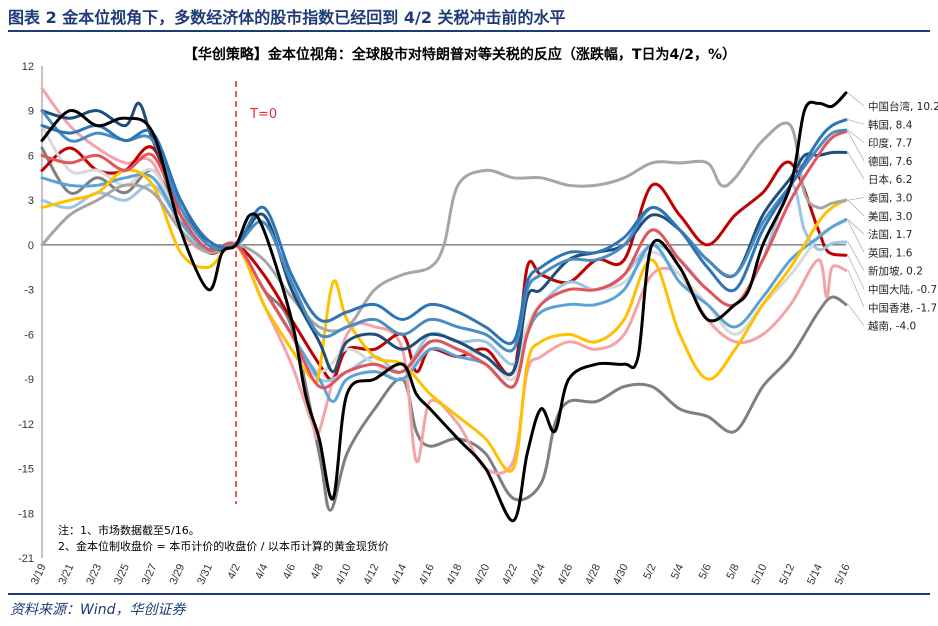  What do you see at coordinates (903, 106) in the screenshot?
I see `end-label: 中国台湾, 10.2` at bounding box center [903, 106].